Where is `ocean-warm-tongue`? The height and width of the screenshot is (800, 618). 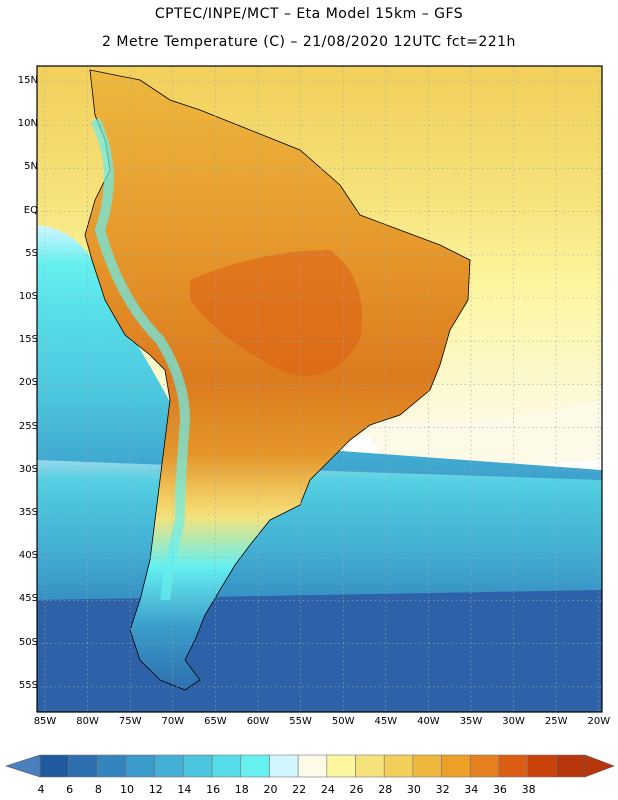
ocean-warm-tongue is located at coordinates (481, 432).